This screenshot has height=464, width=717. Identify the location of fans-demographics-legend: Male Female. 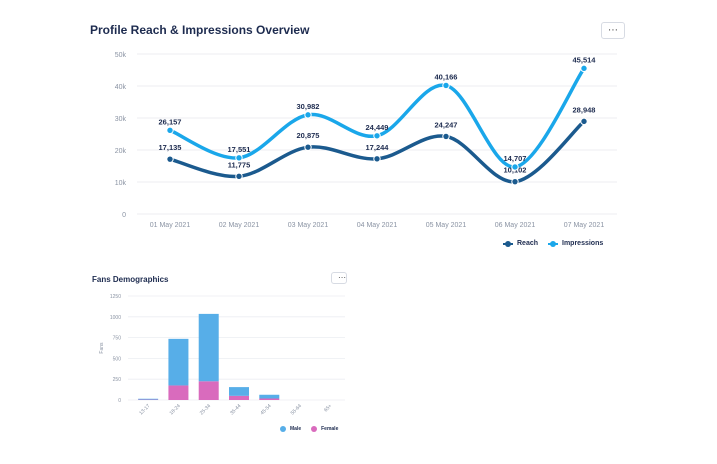
(314, 429).